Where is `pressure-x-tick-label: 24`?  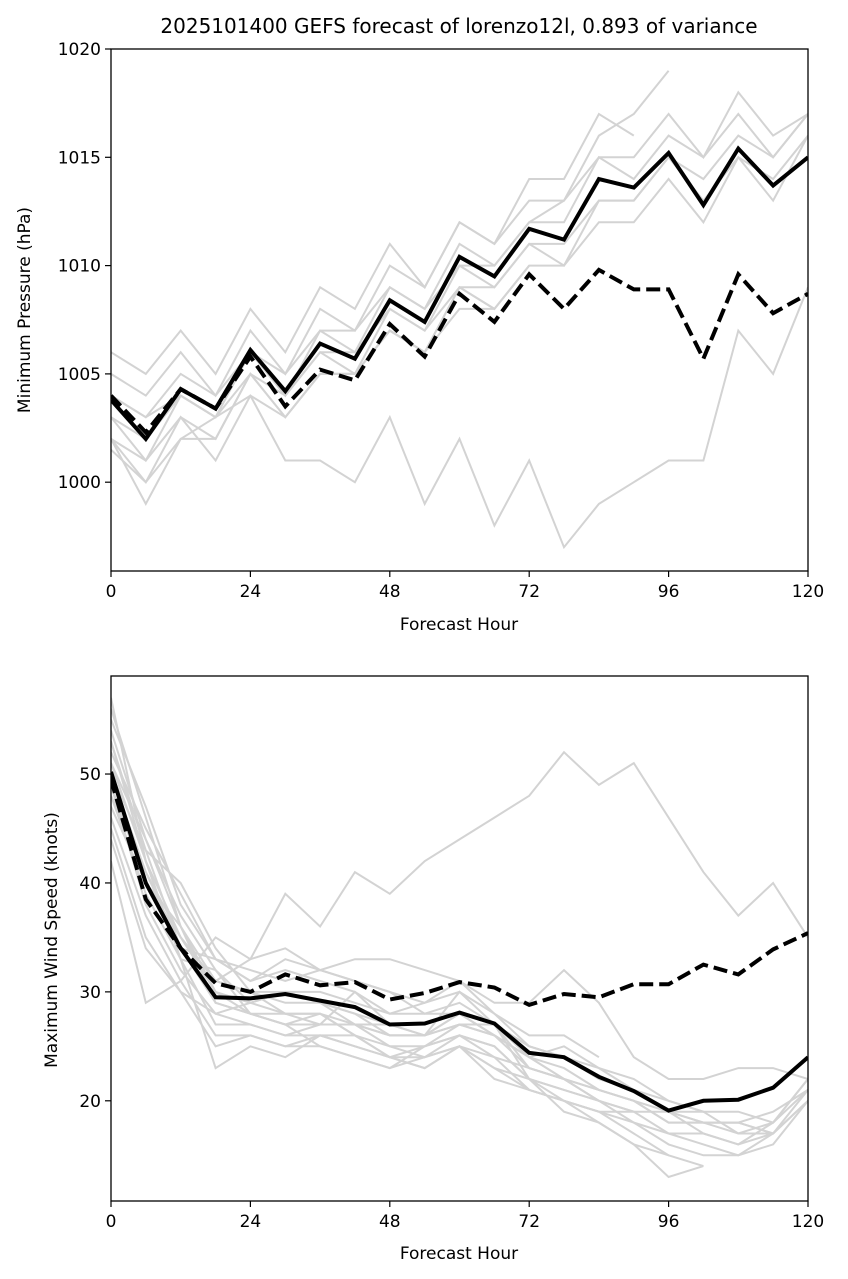 pressure-x-tick-label: 24 is located at coordinates (251, 592).